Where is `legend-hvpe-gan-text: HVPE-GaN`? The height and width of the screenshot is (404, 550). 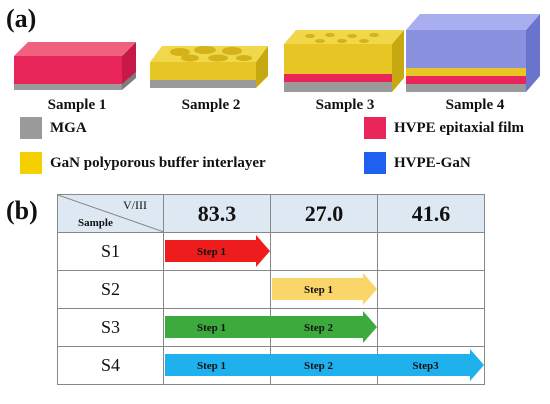 legend-hvpe-gan-text: HVPE-GaN is located at coordinates (432, 162).